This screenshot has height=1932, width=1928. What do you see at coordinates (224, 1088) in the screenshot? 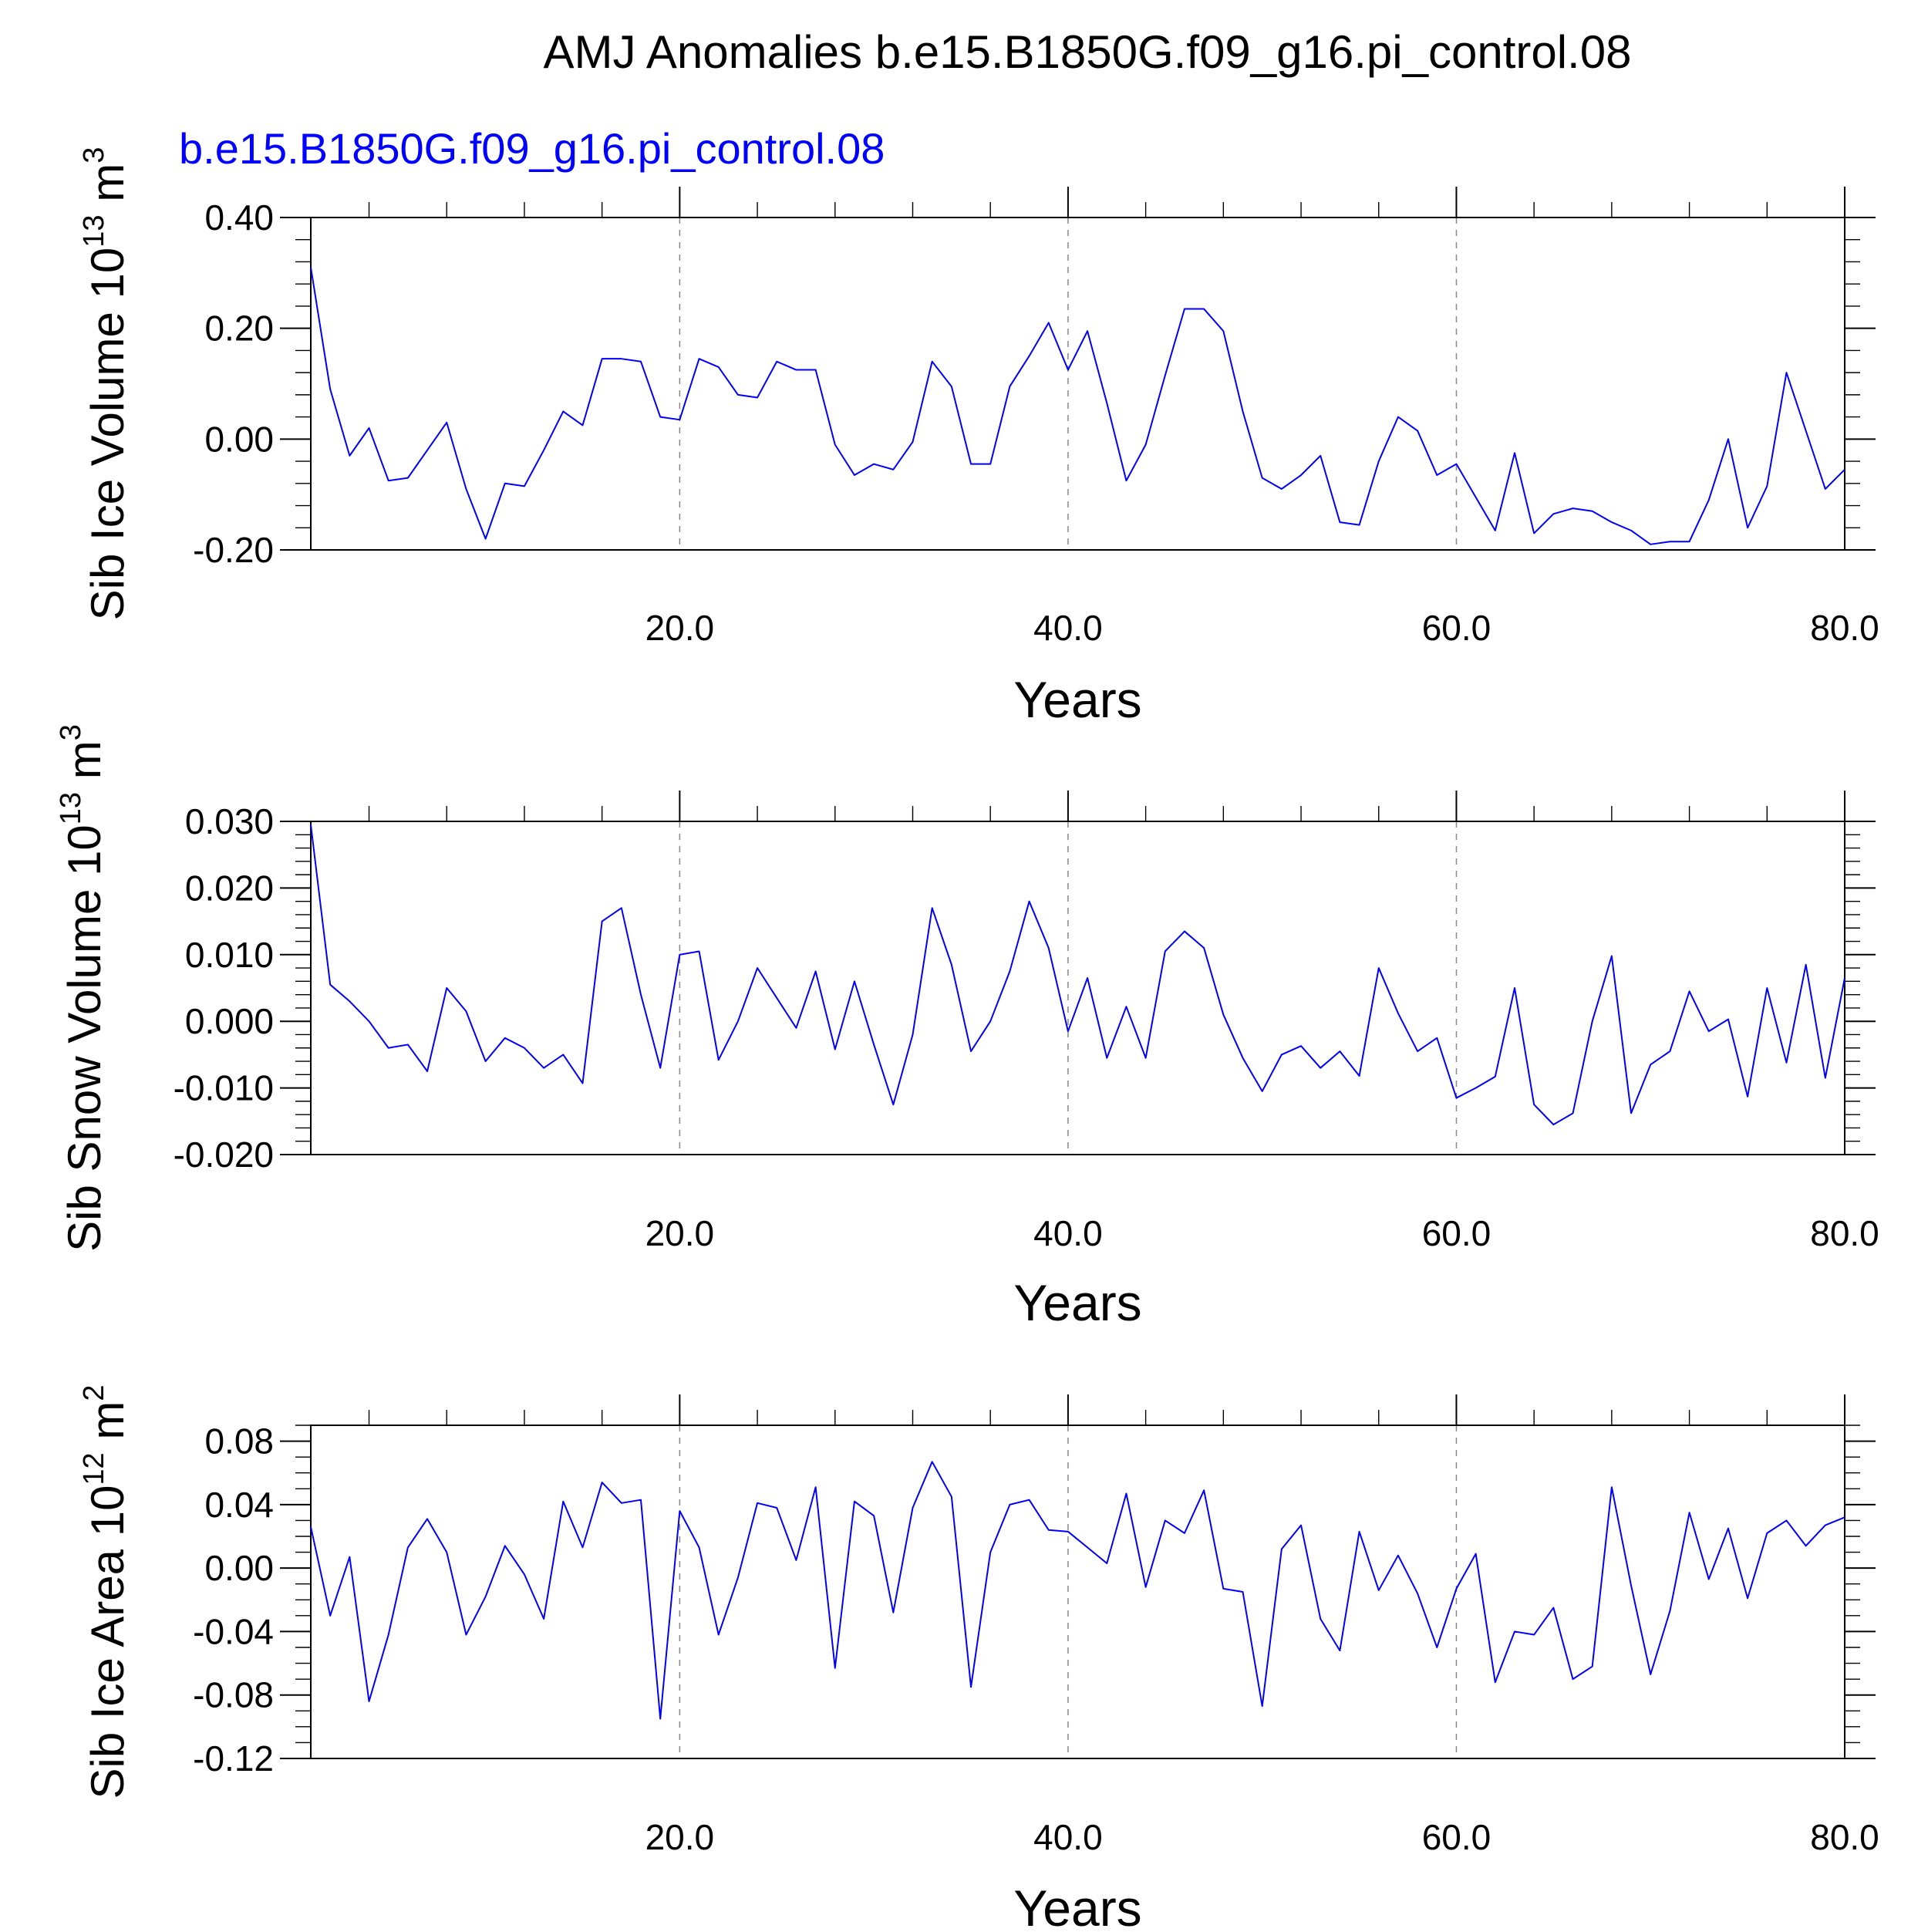
I see `y-tick-label: -0.010` at bounding box center [224, 1088].